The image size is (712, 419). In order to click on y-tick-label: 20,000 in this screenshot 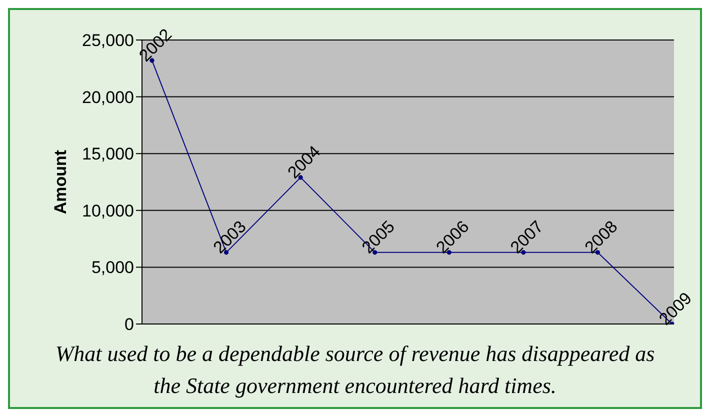, I will do `click(108, 97)`.